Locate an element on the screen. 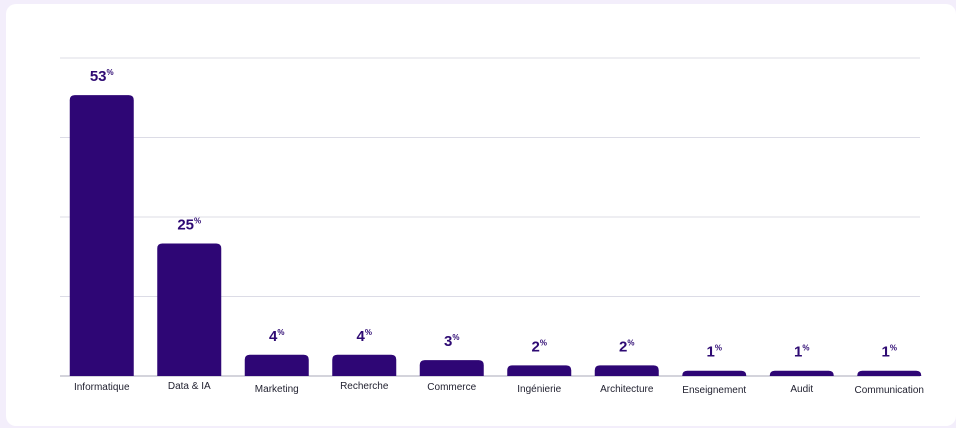  category-label: Architecture is located at coordinates (627, 389).